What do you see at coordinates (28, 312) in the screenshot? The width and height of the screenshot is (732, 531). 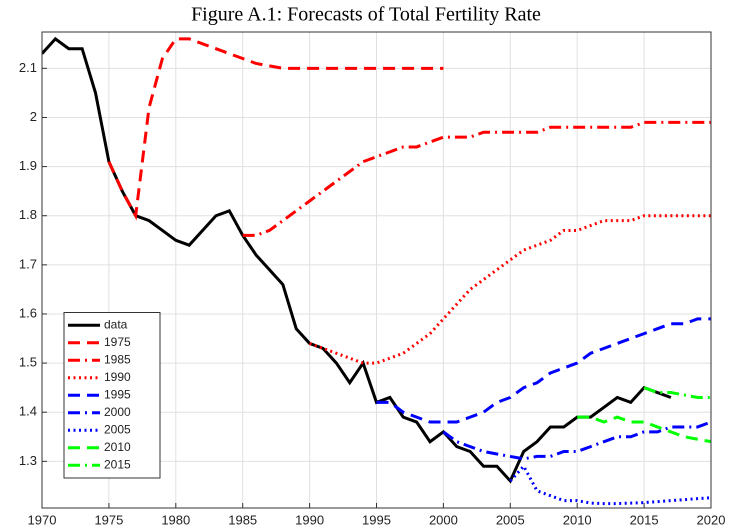 I see `y-tick-label: 1.6` at bounding box center [28, 312].